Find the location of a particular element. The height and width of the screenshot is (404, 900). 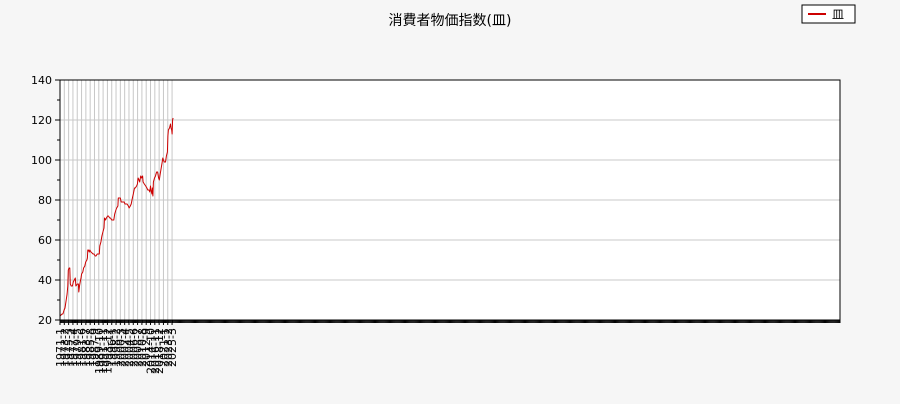

x-tick-label: 2018-12 is located at coordinates (159, 351).